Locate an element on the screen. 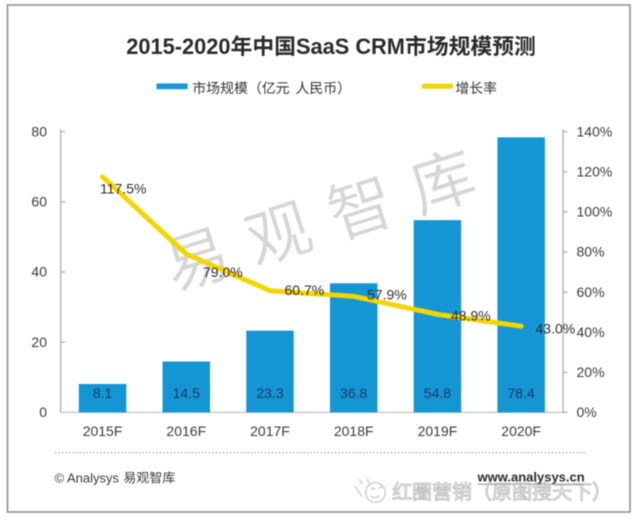  svg-text: www.analysys.cn is located at coordinates (531, 477).